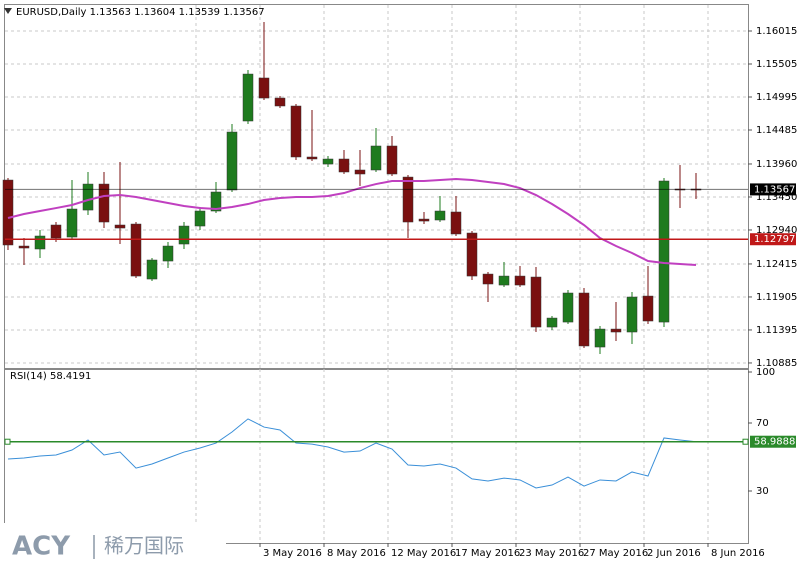  I want to click on rsi-value: 58.4191, so click(70, 376).